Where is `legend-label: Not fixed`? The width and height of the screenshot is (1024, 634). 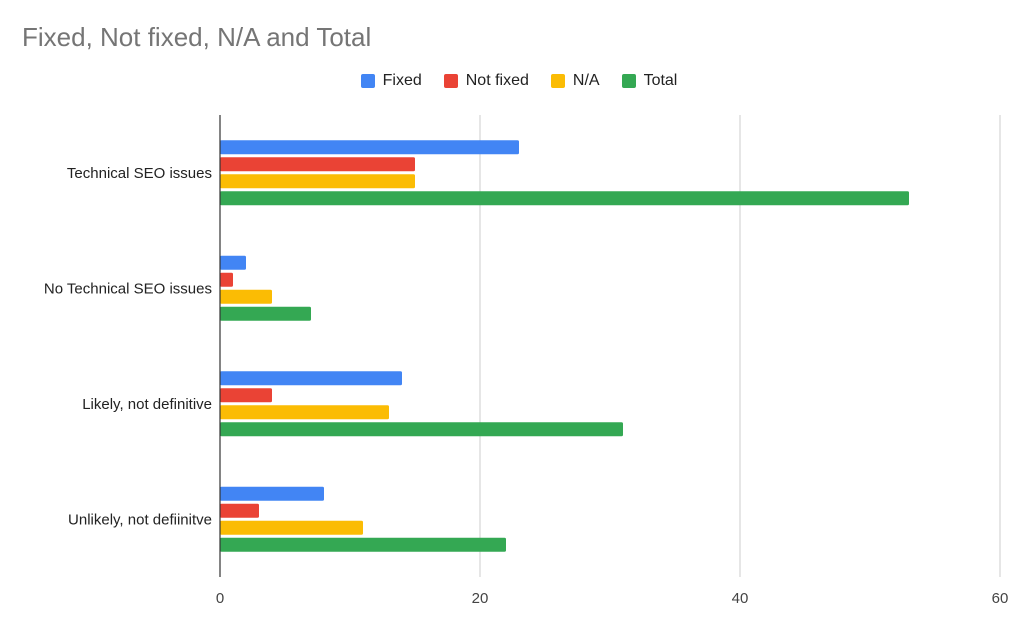
legend-label: Not fixed is located at coordinates (497, 80).